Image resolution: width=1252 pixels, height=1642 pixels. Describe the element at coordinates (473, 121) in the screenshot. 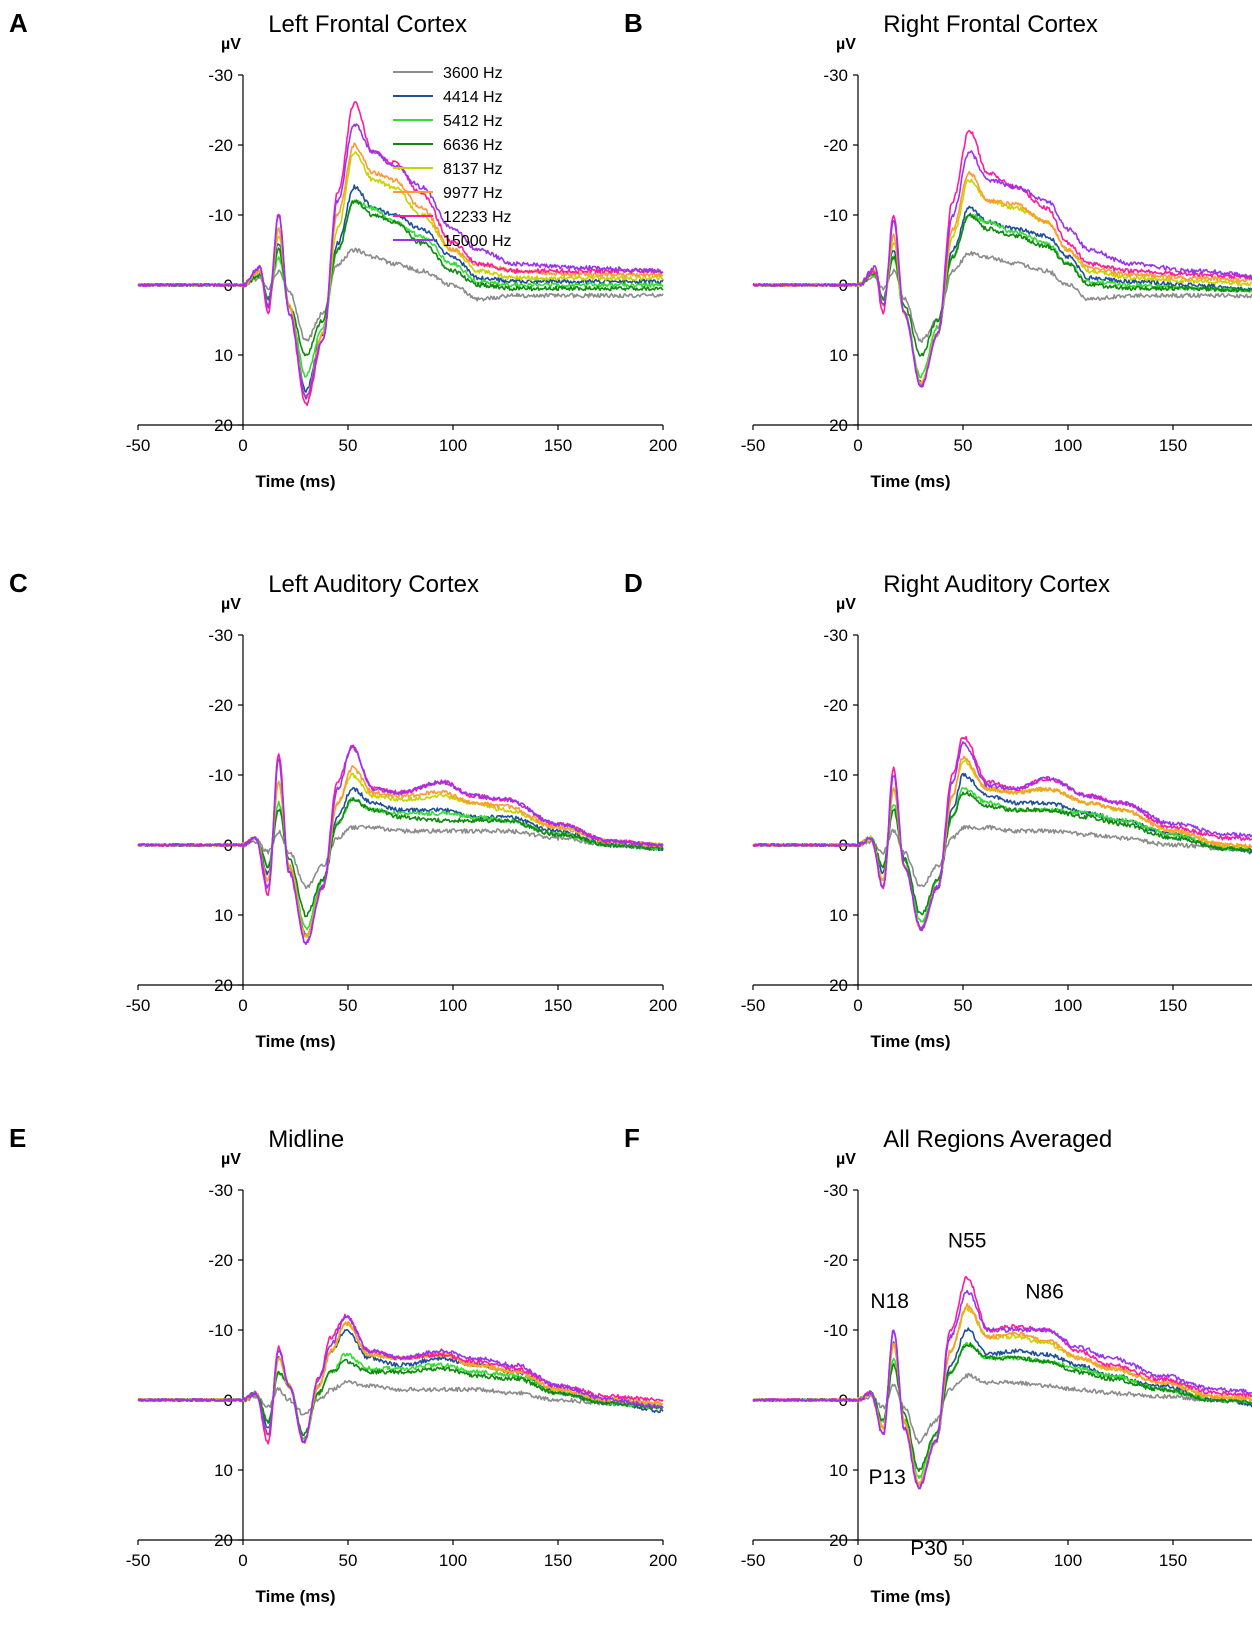

I see `legend-label: 5412 Hz` at that location.